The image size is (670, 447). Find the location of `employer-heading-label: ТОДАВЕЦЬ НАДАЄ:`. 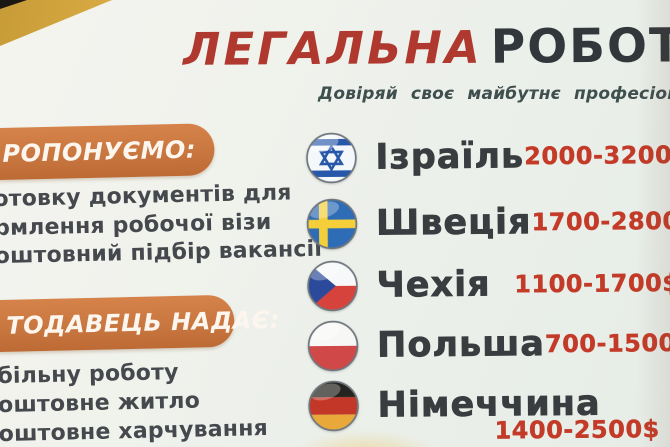

employer-heading-label: ТОДАВЕЦЬ НАДАЄ: is located at coordinates (143, 322).